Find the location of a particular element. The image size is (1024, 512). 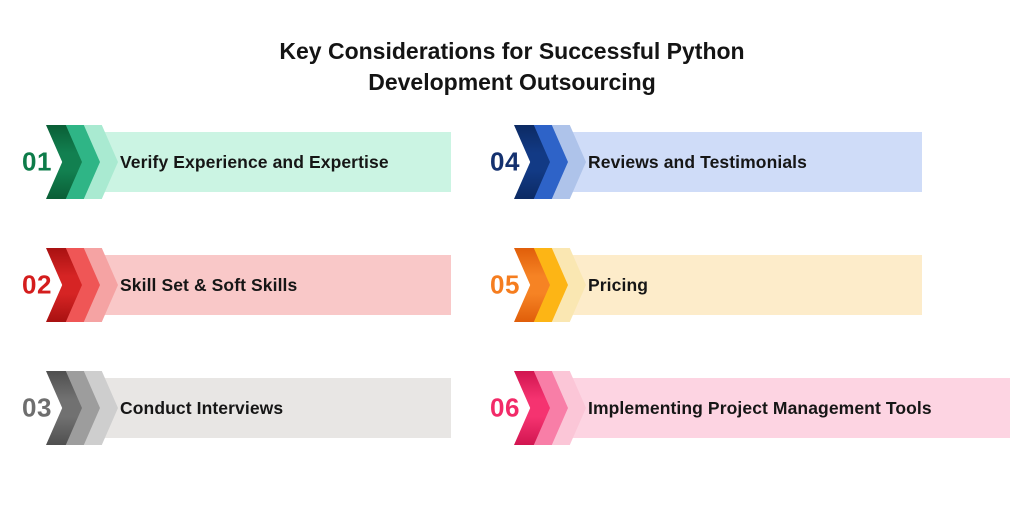

step-item-05: Pricing 05 is located at coordinates (757, 285).